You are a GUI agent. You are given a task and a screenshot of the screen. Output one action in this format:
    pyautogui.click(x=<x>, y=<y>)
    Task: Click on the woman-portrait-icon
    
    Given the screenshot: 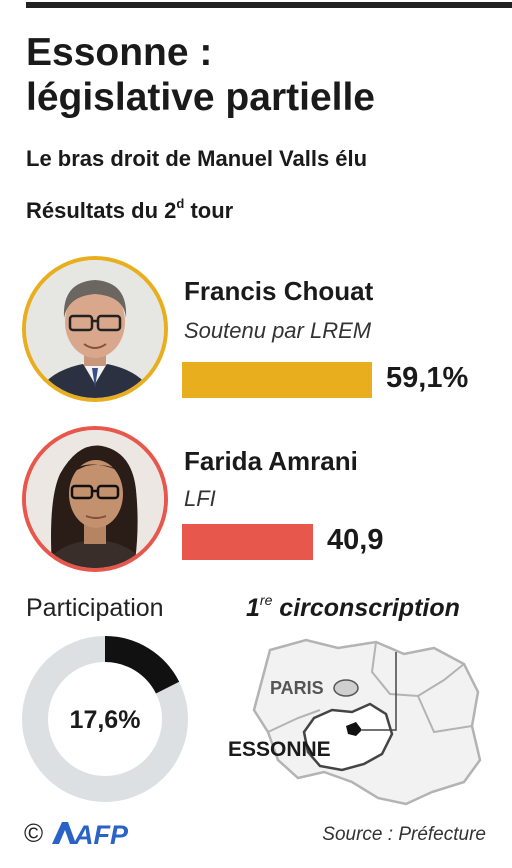 What is the action you would take?
    pyautogui.click(x=95, y=499)
    